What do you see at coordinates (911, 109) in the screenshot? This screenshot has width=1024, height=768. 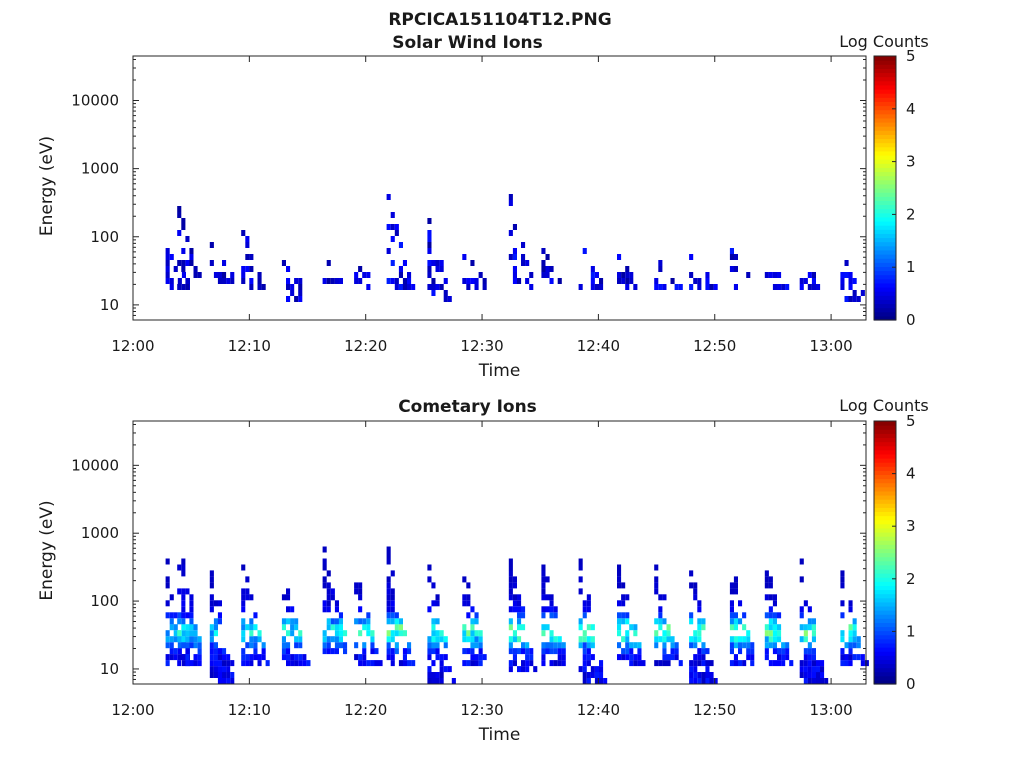 I see `colorbar-tick-label: 4` at bounding box center [911, 109].